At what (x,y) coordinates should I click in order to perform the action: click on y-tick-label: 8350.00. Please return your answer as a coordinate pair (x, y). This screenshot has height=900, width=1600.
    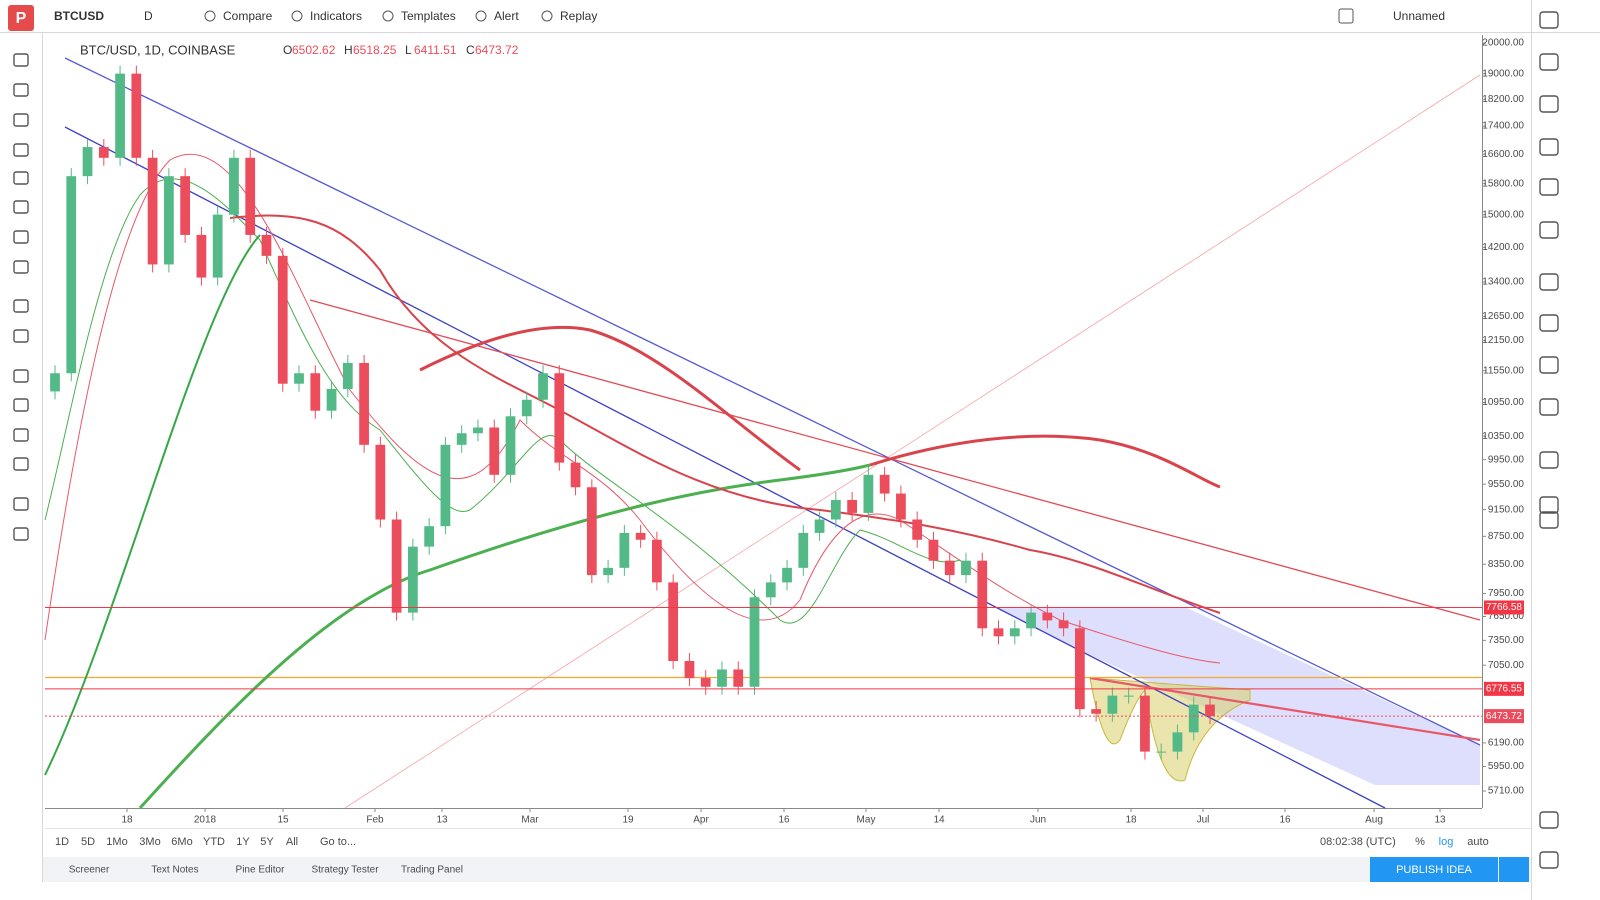
    Looking at the image, I should click on (1506, 564).